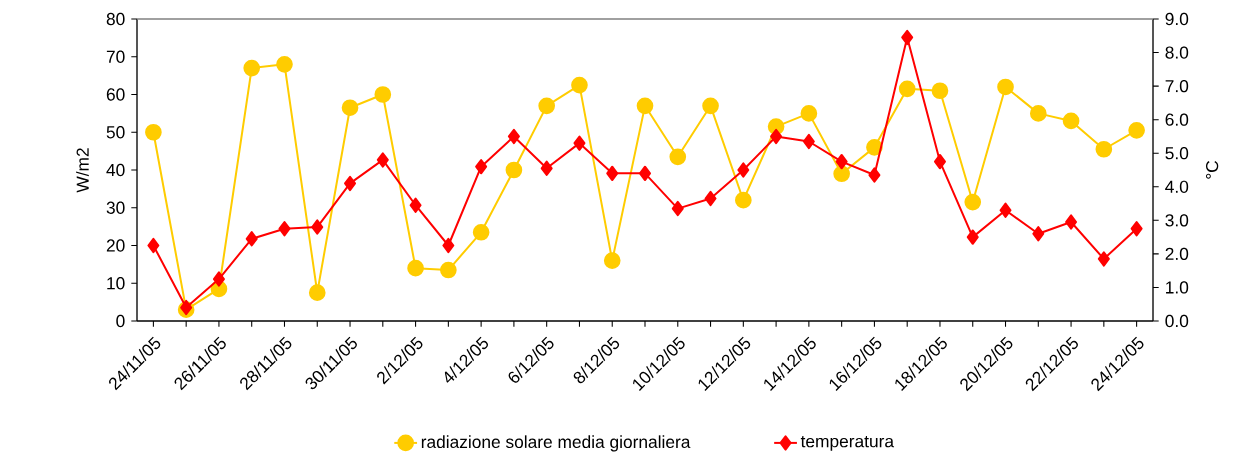  Describe the element at coordinates (115, 207) in the screenshot. I see `y-tick-label: 30` at that location.